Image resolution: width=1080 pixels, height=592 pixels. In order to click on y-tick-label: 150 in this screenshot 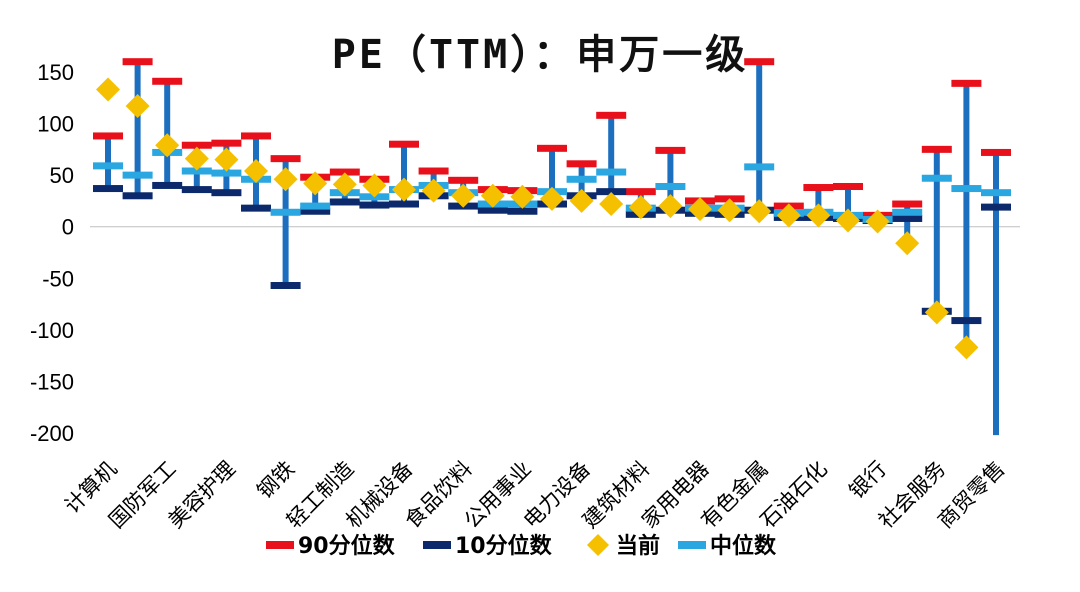, I will do `click(55, 72)`.